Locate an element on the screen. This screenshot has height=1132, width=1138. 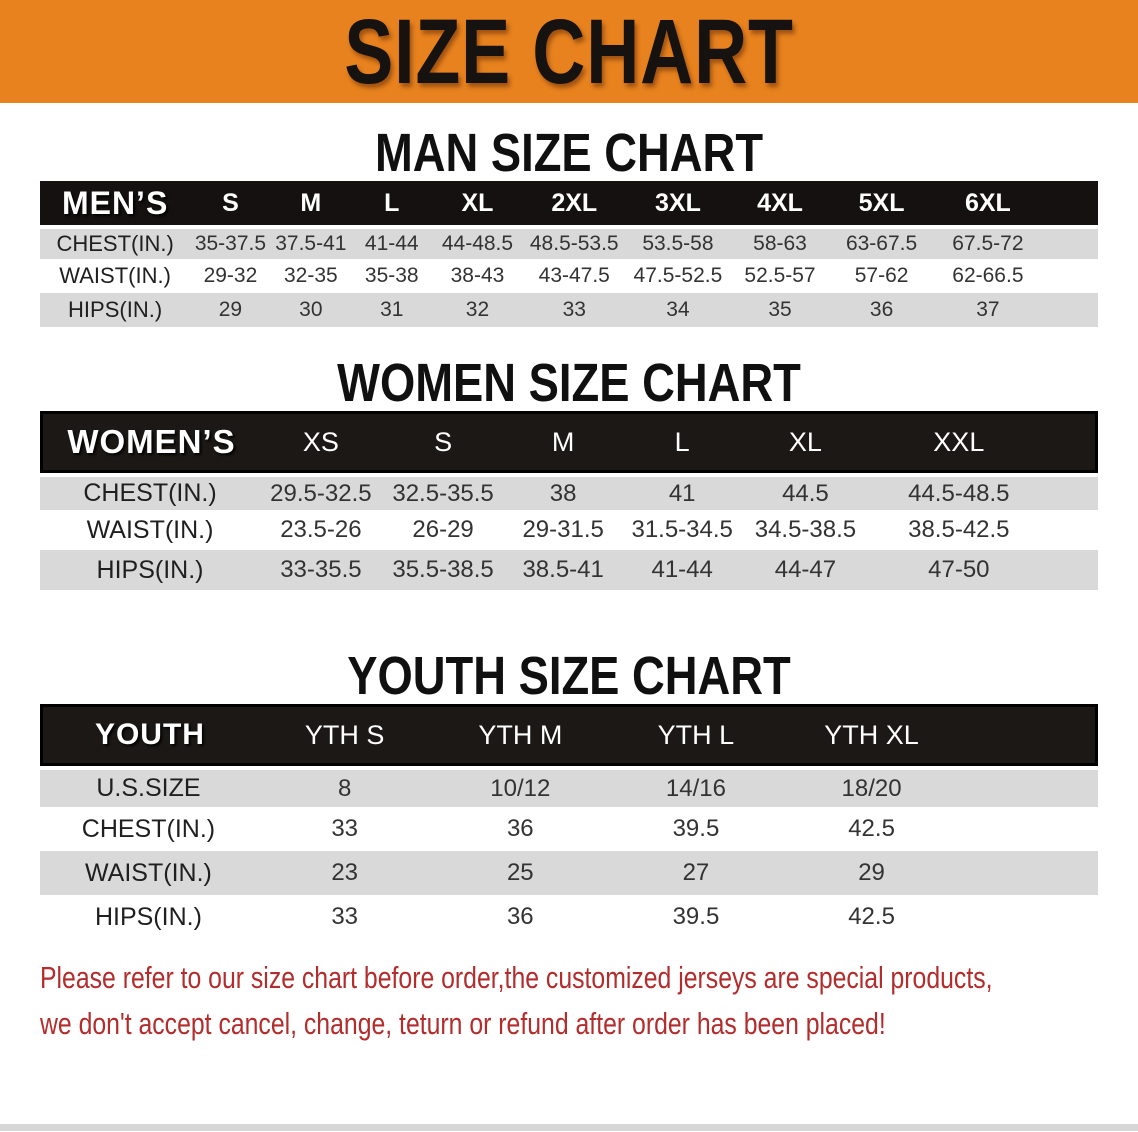
table-cell: 38 is located at coordinates (563, 492).